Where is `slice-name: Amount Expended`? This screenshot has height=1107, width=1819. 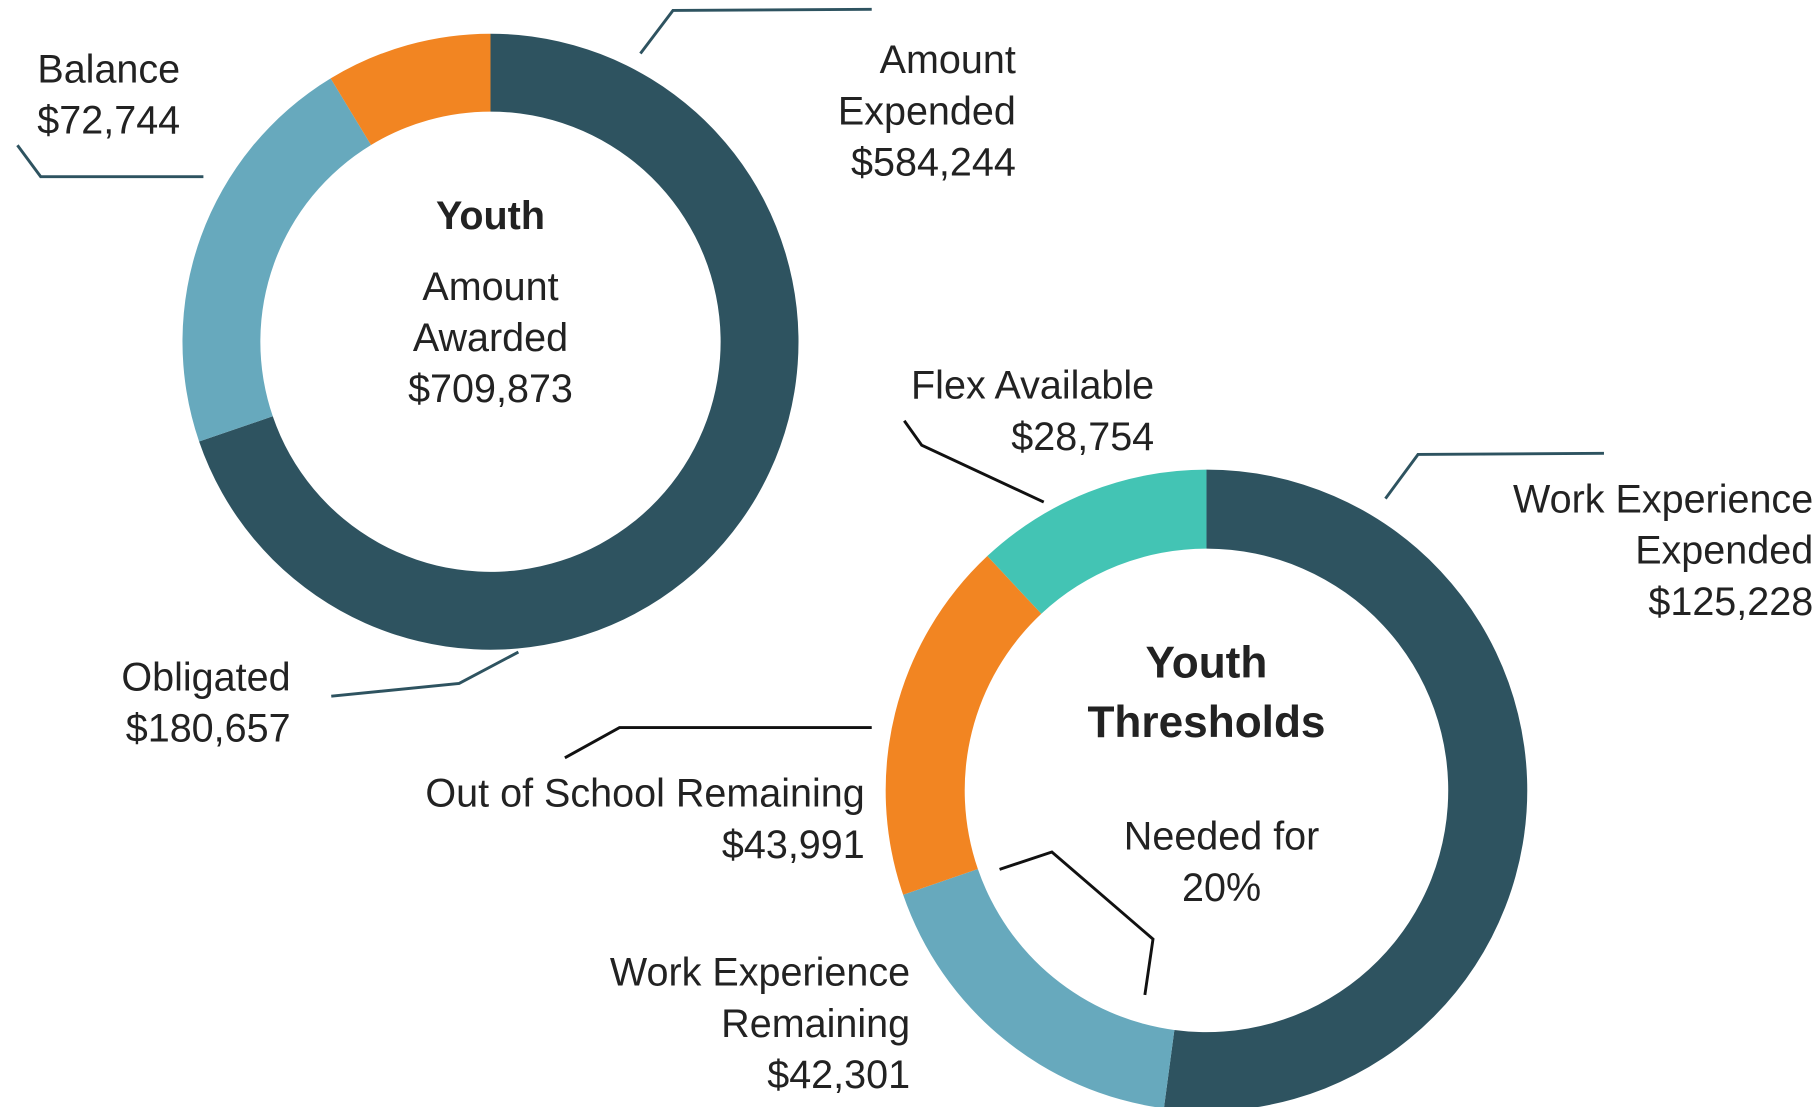 slice-name: Amount Expended is located at coordinates (926, 86).